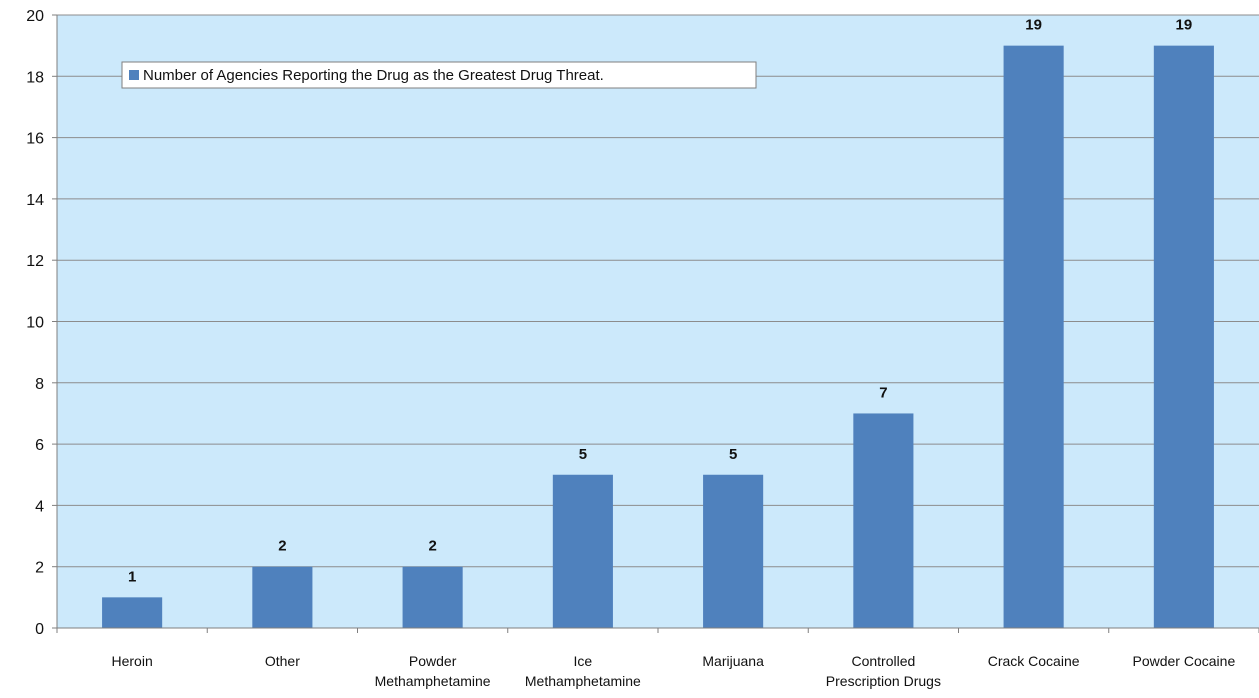 The image size is (1259, 698). I want to click on x-category-label-line: Controlled, so click(883, 661).